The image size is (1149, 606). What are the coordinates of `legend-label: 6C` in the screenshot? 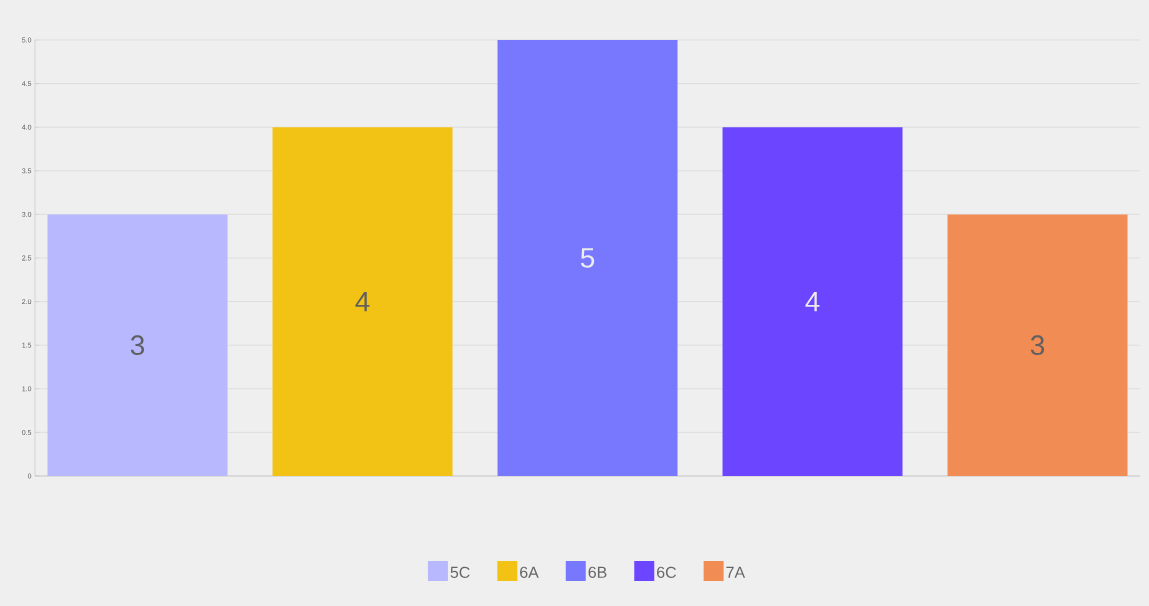 It's located at (667, 572).